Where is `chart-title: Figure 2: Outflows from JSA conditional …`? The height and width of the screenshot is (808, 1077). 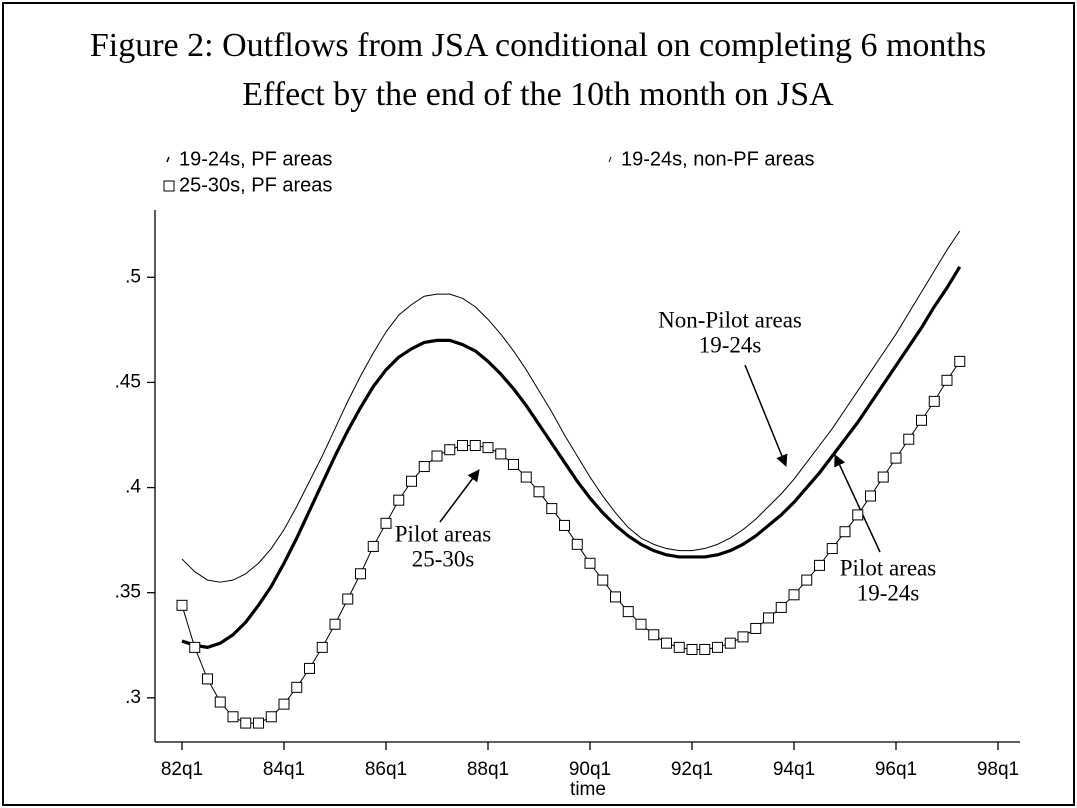 chart-title: Figure 2: Outflows from JSA conditional … is located at coordinates (538, 45).